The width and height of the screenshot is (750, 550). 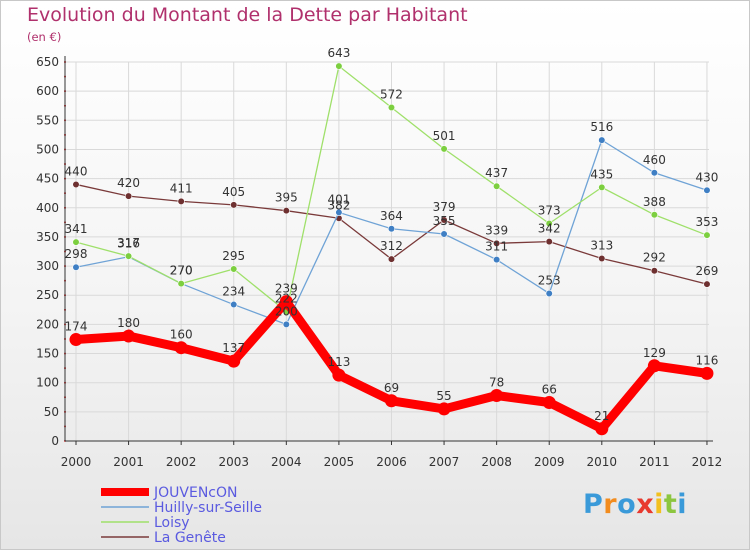 I want to click on legend-label: JOUVENcON, so click(x=195, y=493).